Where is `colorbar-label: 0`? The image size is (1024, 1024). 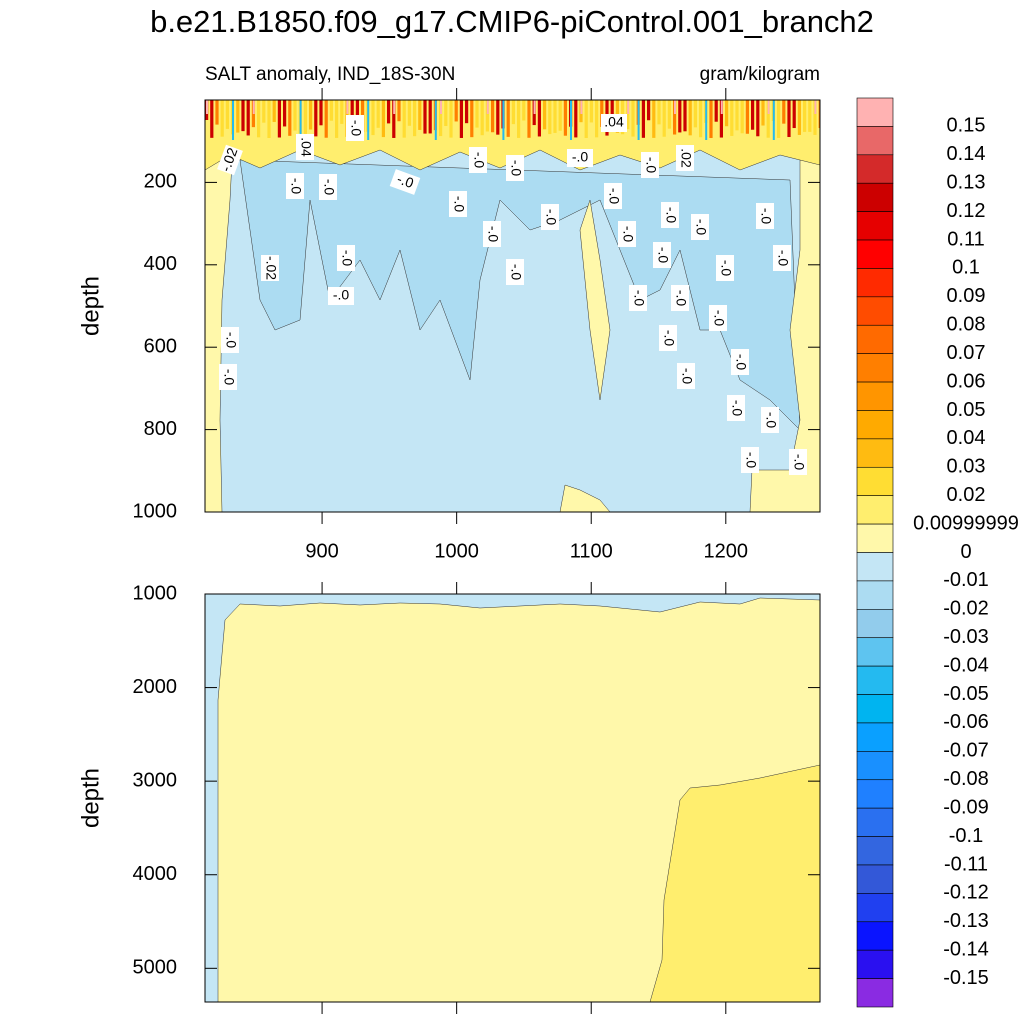
colorbar-label: 0 is located at coordinates (965, 552).